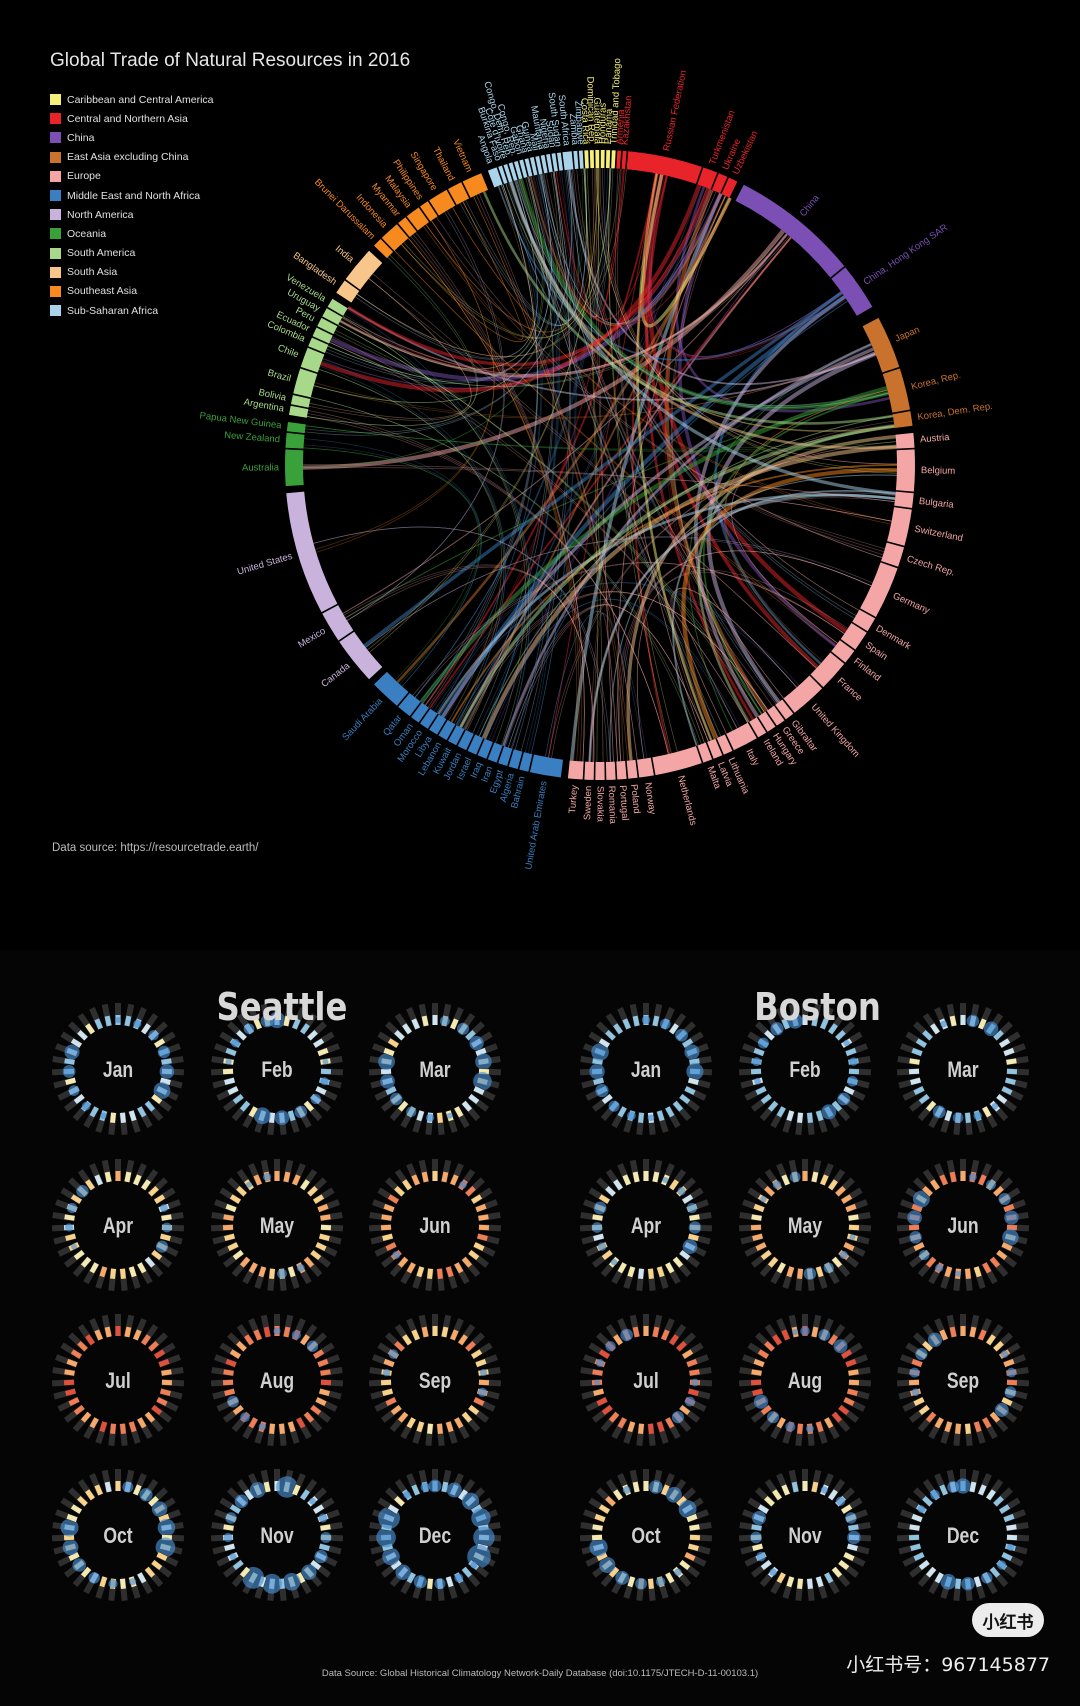  Describe the element at coordinates (81, 137) in the screenshot. I see `legend-label: China` at that location.